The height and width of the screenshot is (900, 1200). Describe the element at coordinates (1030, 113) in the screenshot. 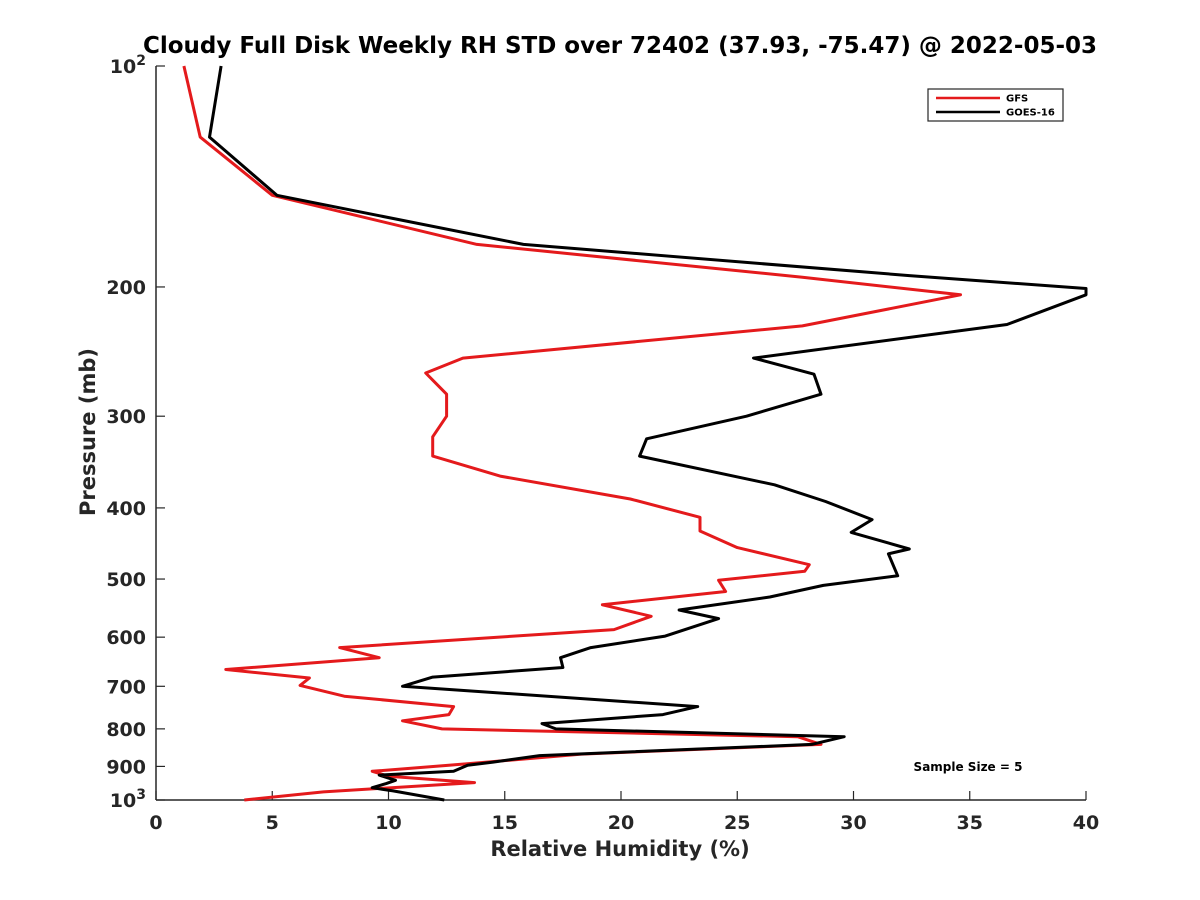

I see `legend-label: GOES-16` at that location.